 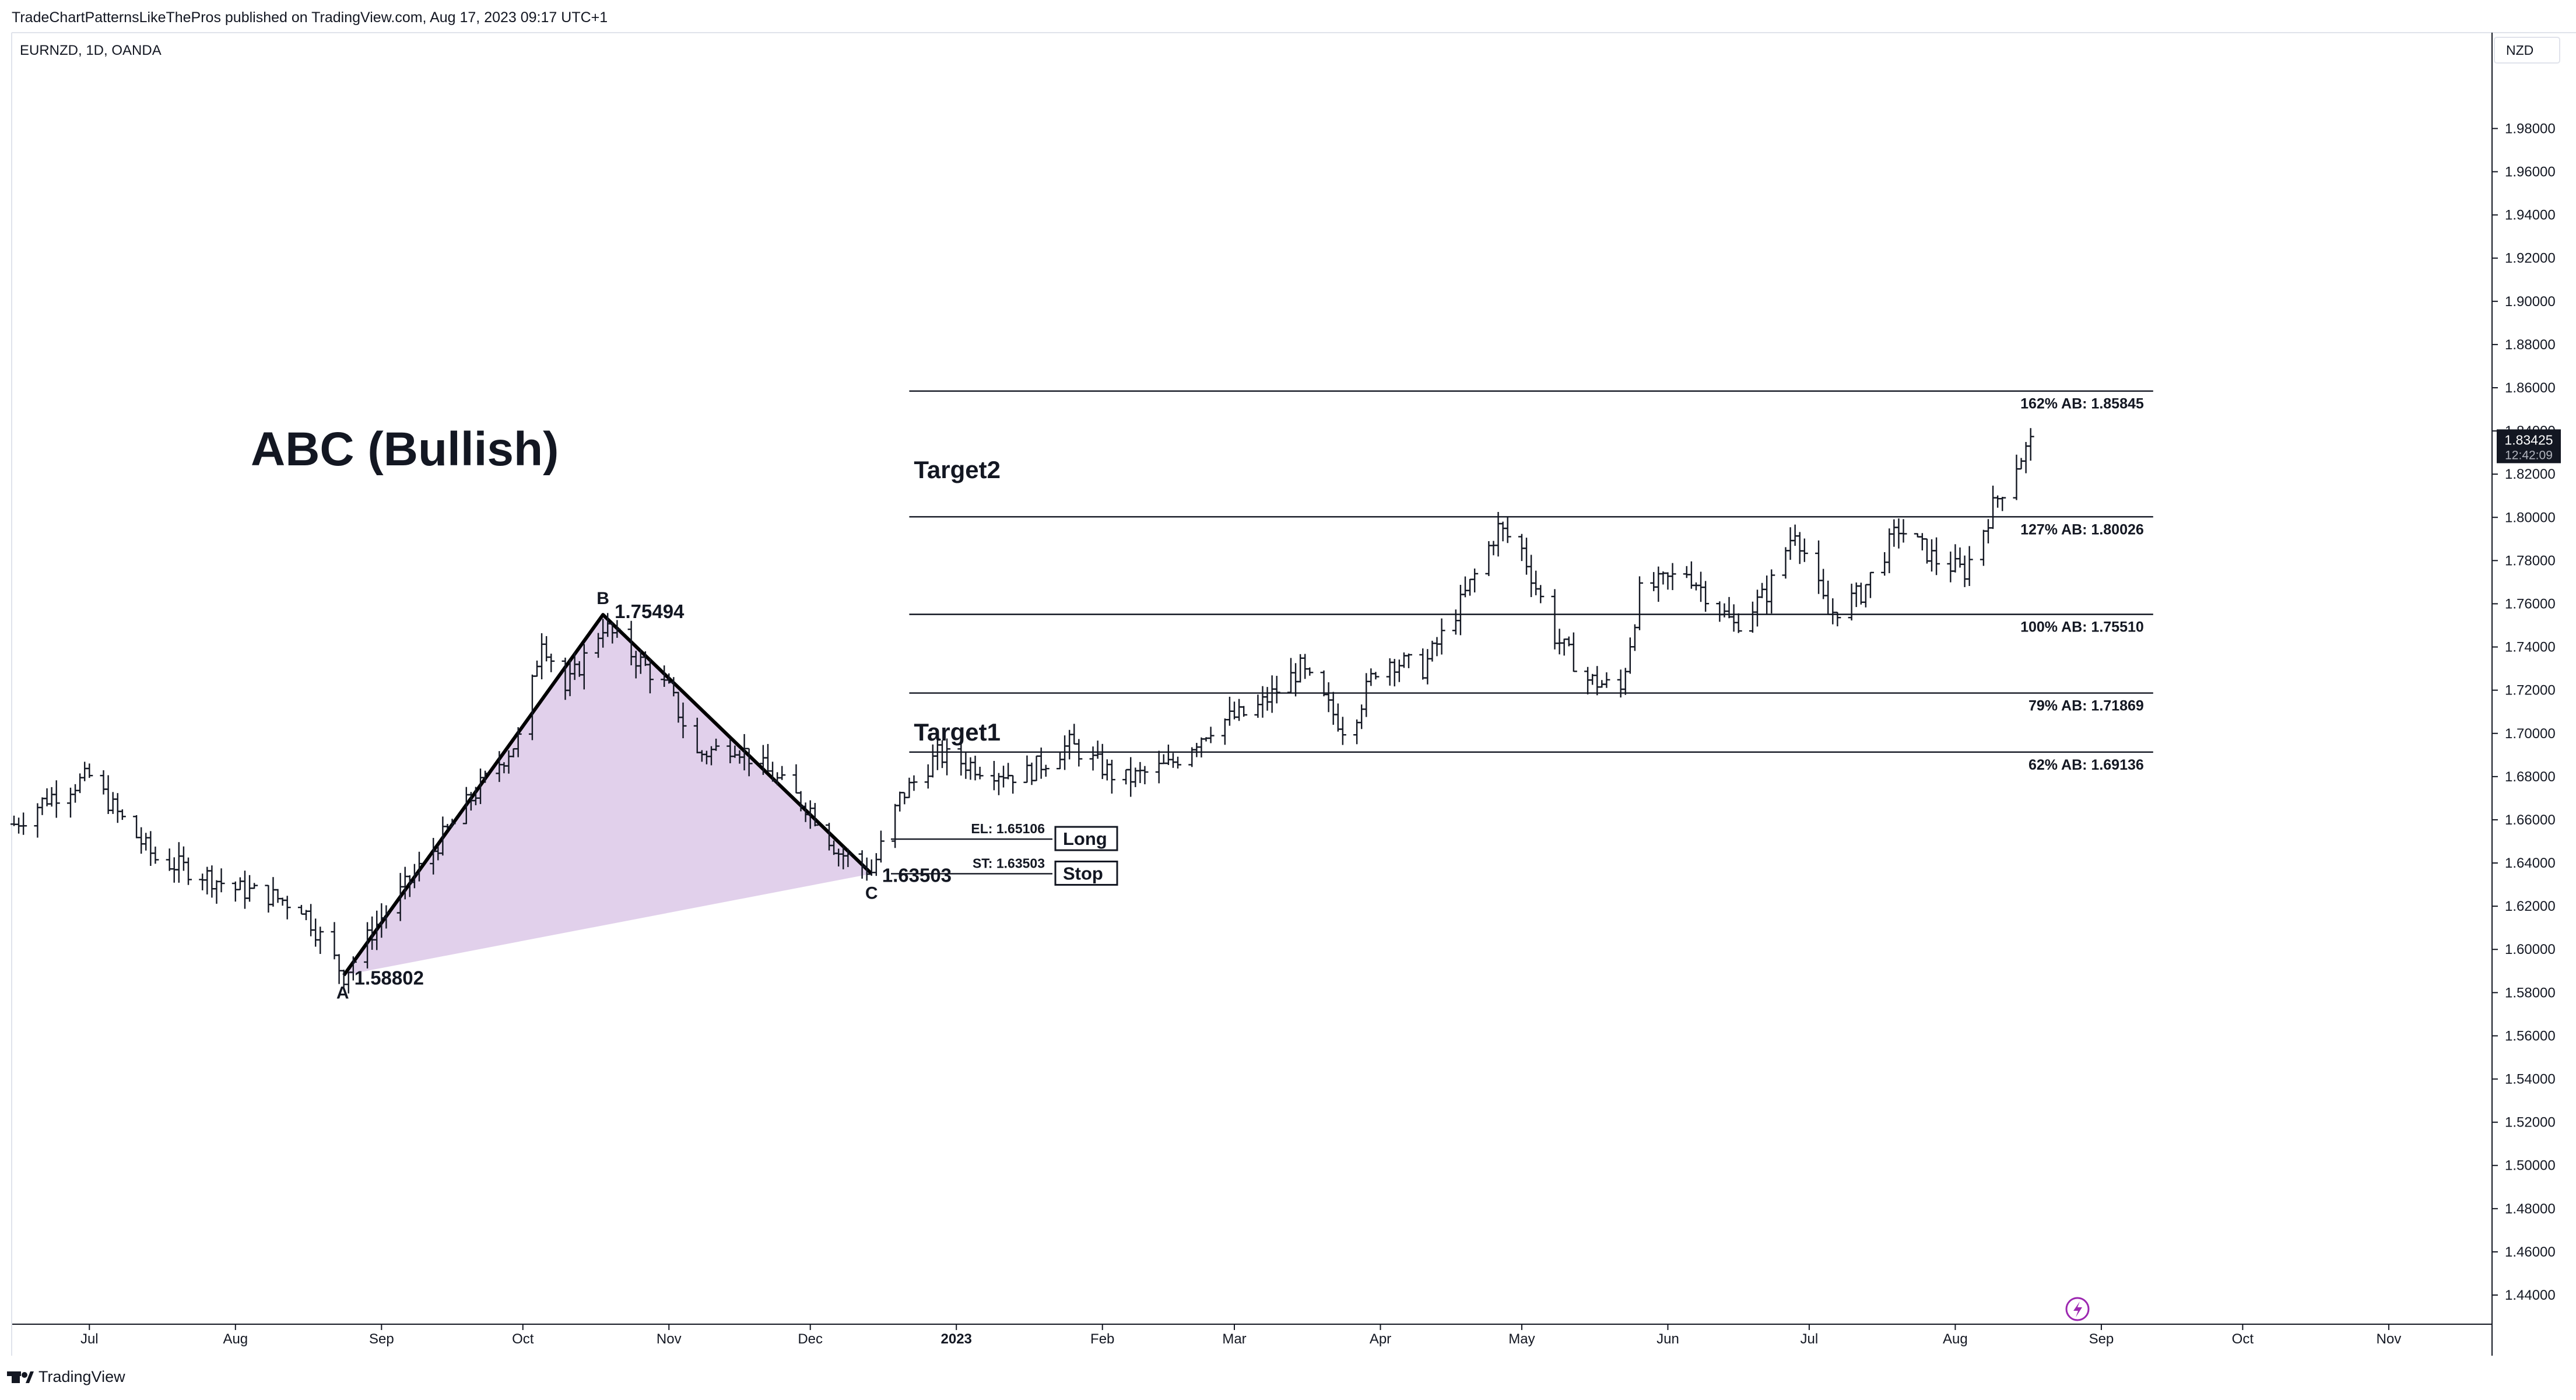 What do you see at coordinates (1234, 1339) in the screenshot?
I see `x-tick-label: Mar` at bounding box center [1234, 1339].